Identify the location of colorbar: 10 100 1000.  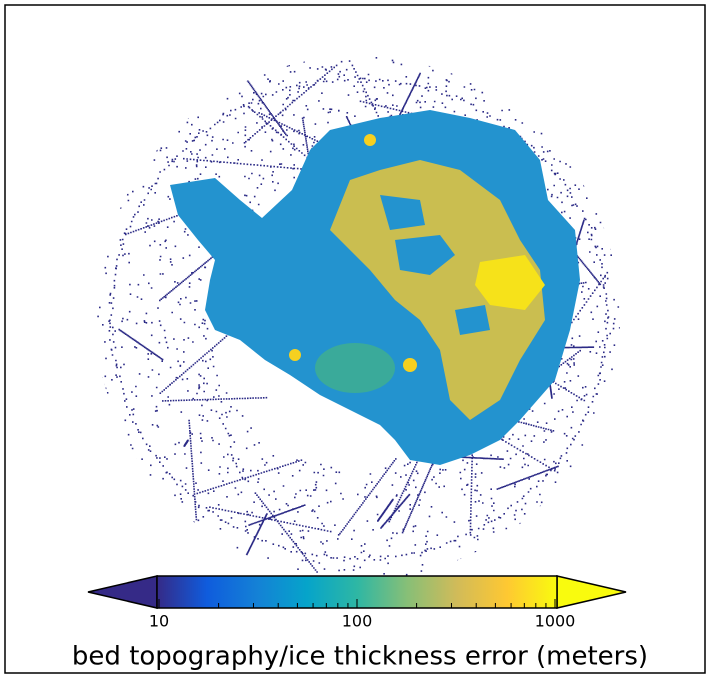
(357, 603).